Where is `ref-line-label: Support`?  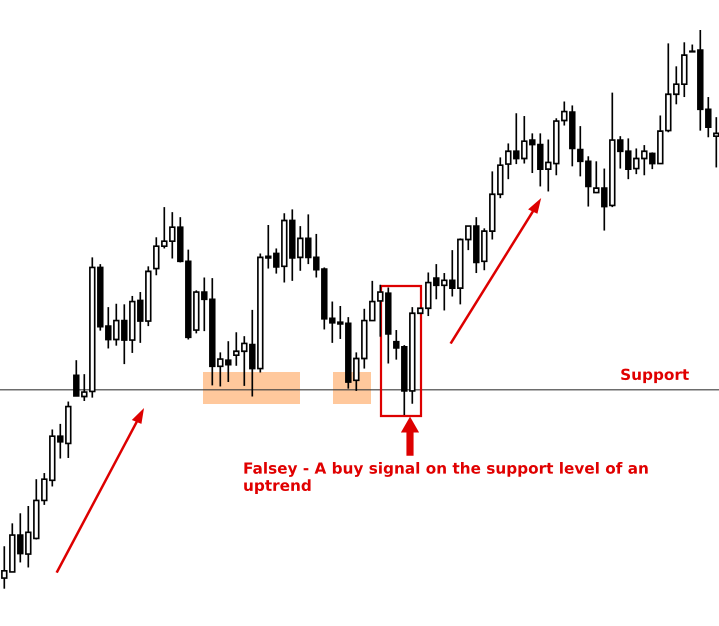 ref-line-label: Support is located at coordinates (655, 376).